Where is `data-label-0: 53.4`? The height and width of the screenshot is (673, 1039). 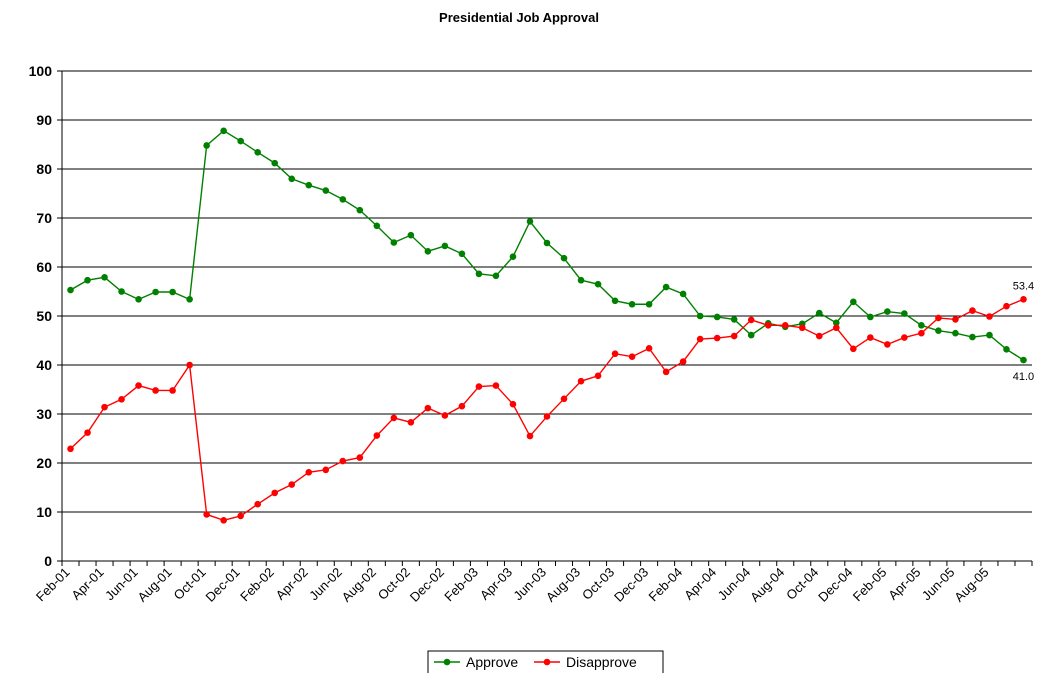
data-label-0: 53.4 is located at coordinates (1023, 286).